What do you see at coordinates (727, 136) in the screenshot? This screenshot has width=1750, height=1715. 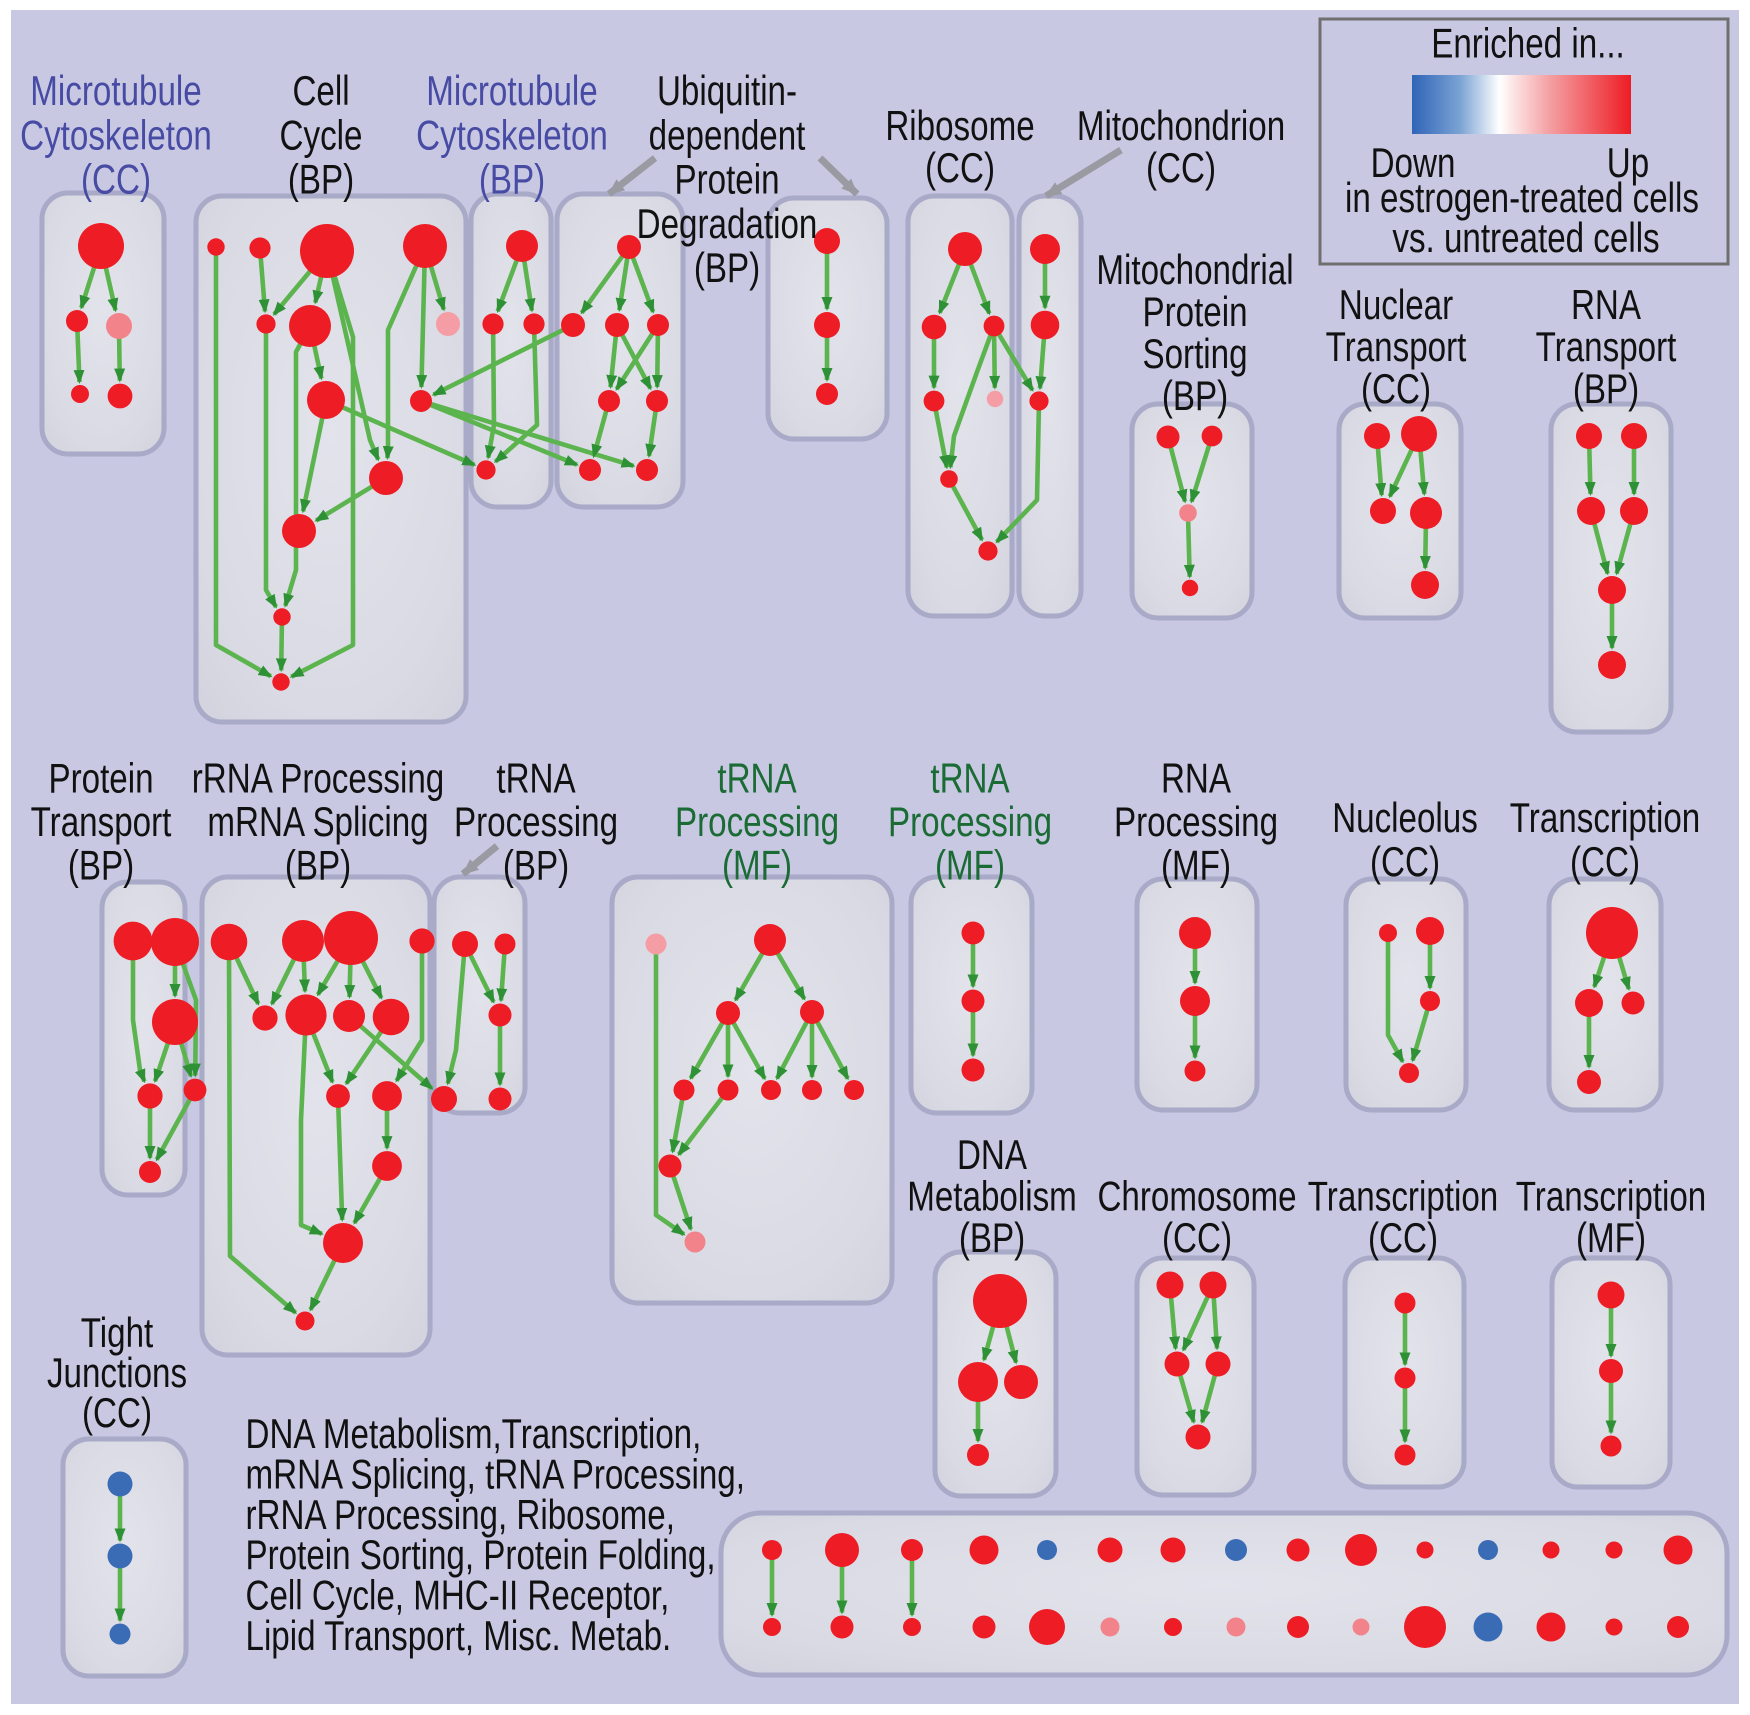 I see `svg-text: dependent` at bounding box center [727, 136].